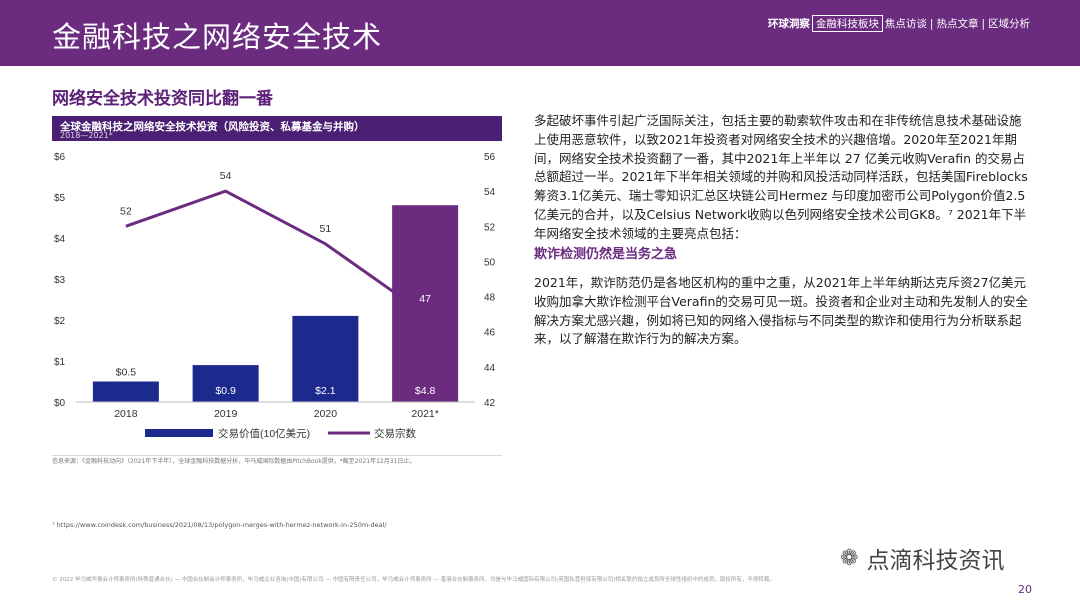 The height and width of the screenshot is (607, 1080). I want to click on x-axis-tick-label: 2019, so click(226, 414).